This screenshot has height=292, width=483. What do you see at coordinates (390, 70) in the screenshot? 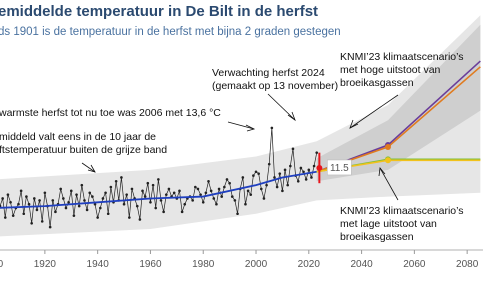
I see `annotation: met hoge uitstoot van` at bounding box center [390, 70].